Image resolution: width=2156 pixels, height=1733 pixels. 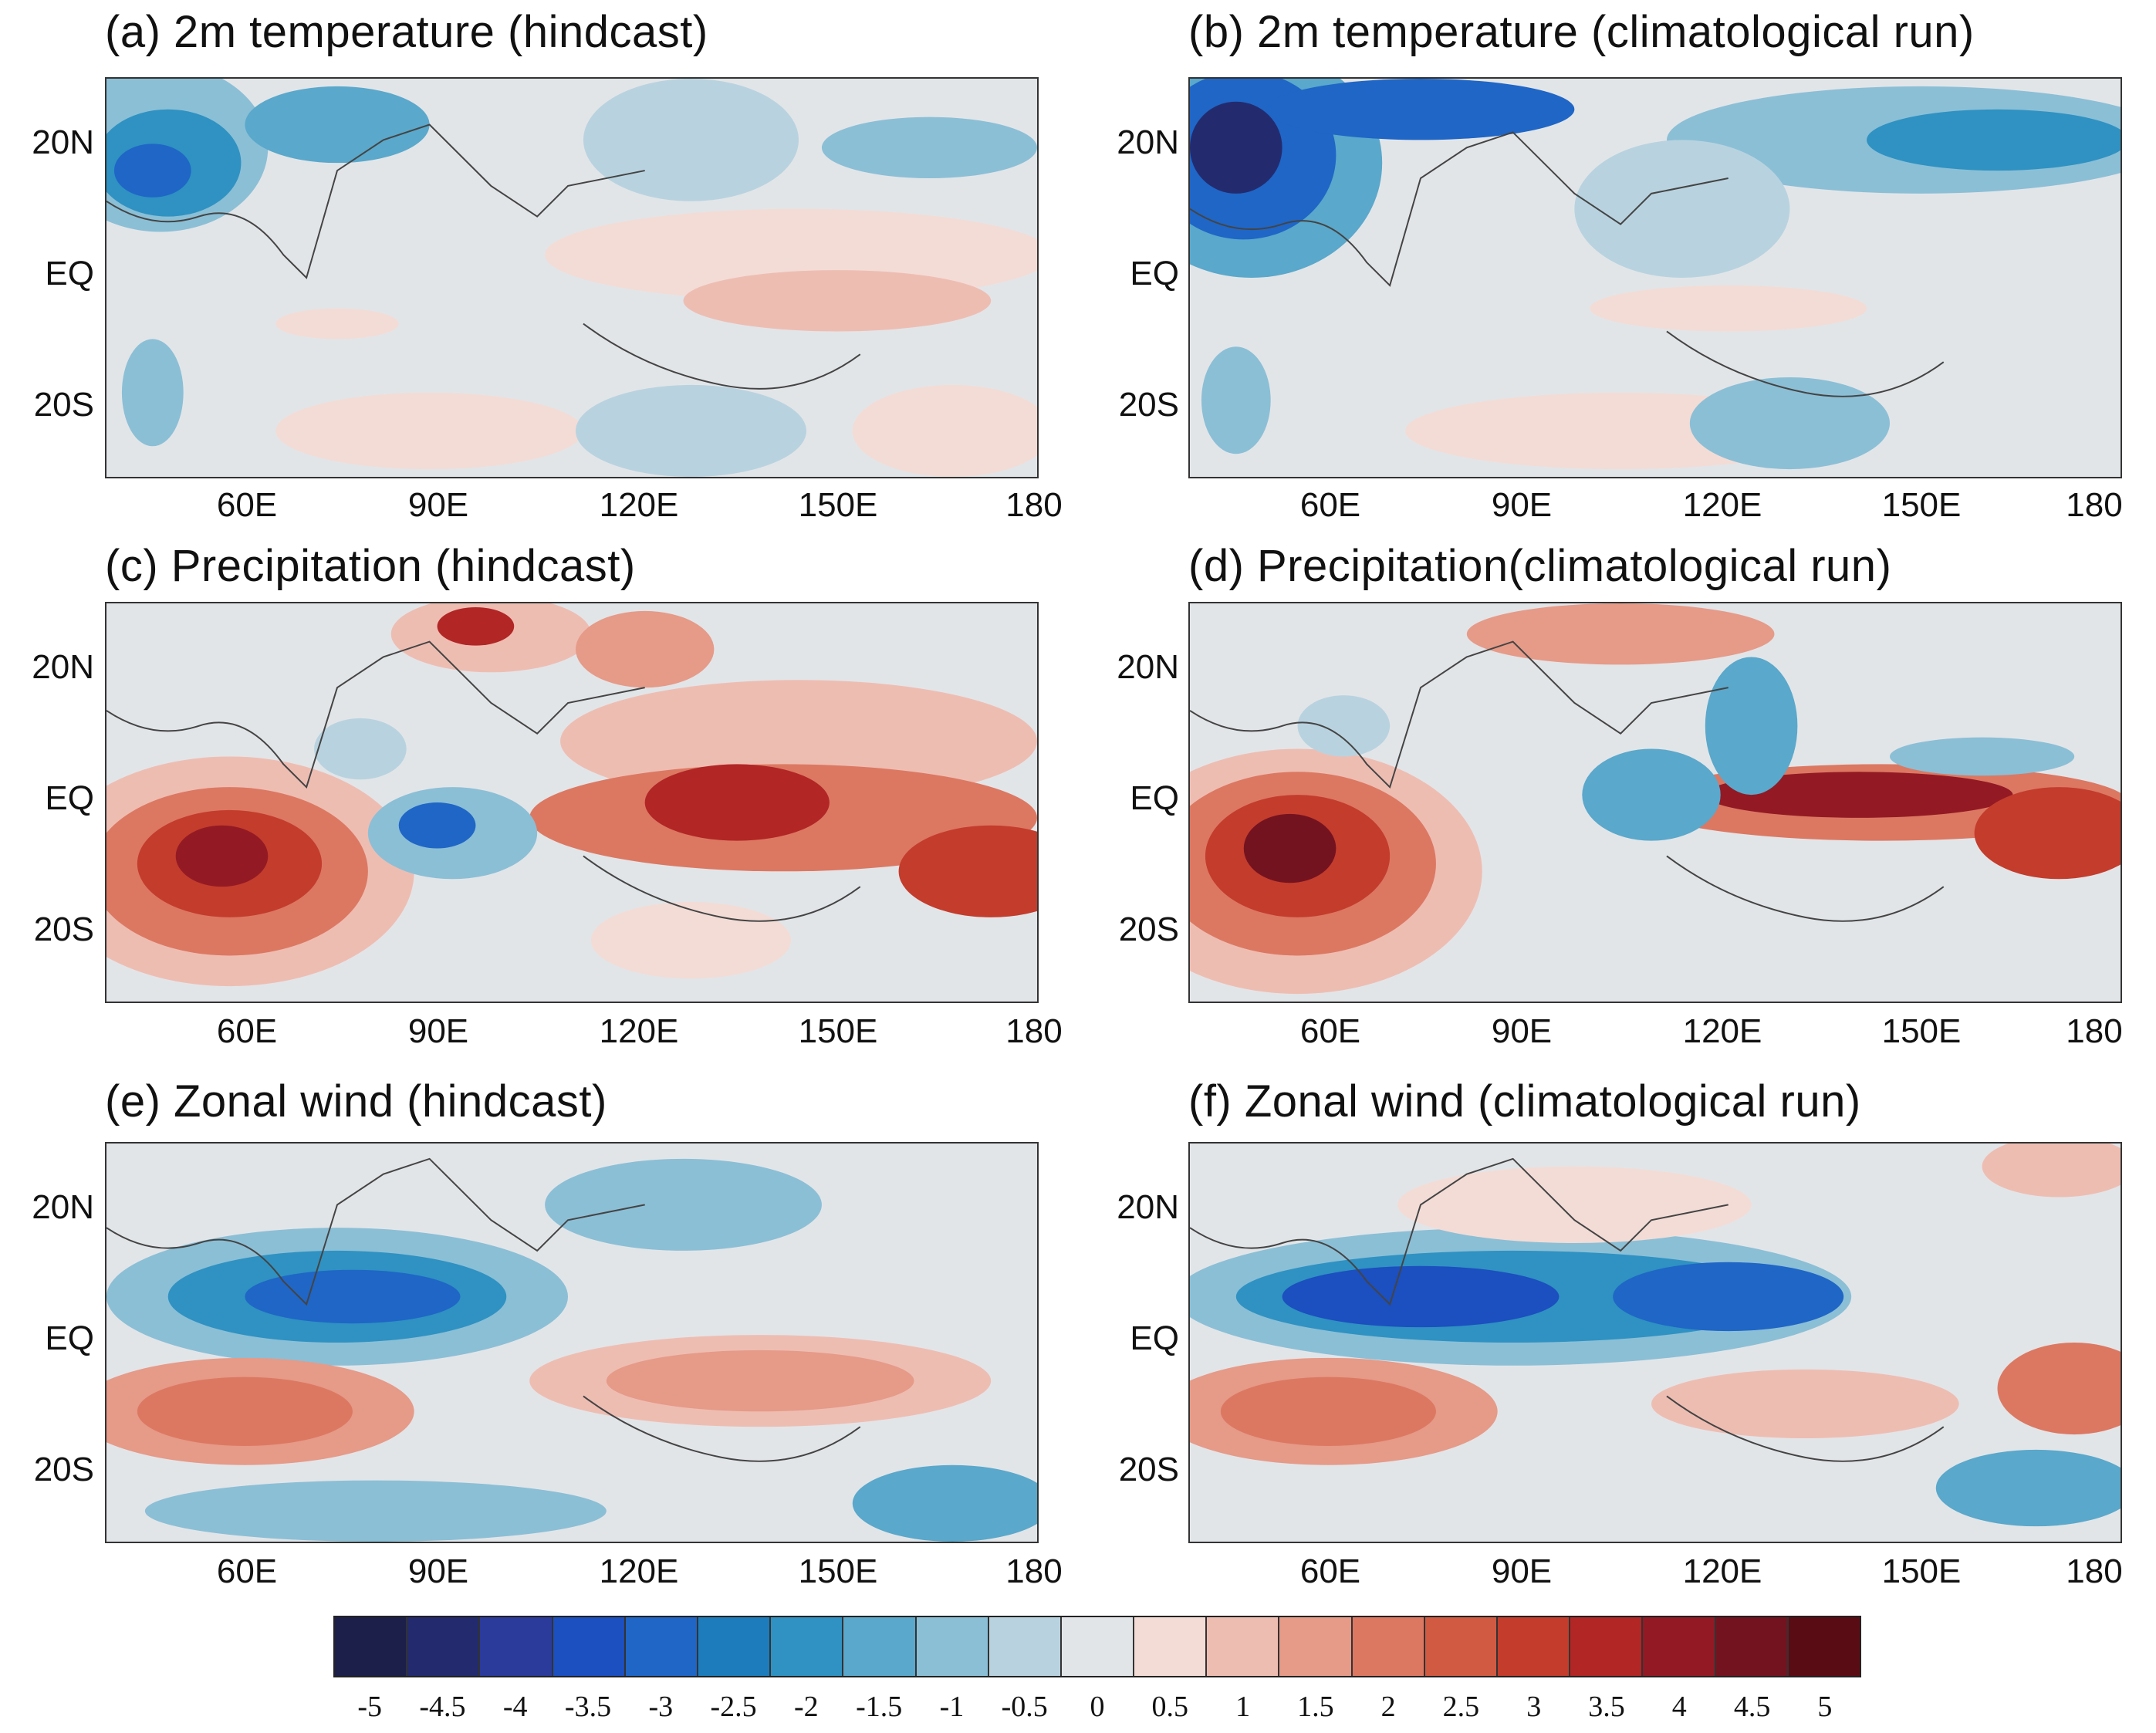 I want to click on lat-label-f-eq: EQ, so click(x=1154, y=1338).